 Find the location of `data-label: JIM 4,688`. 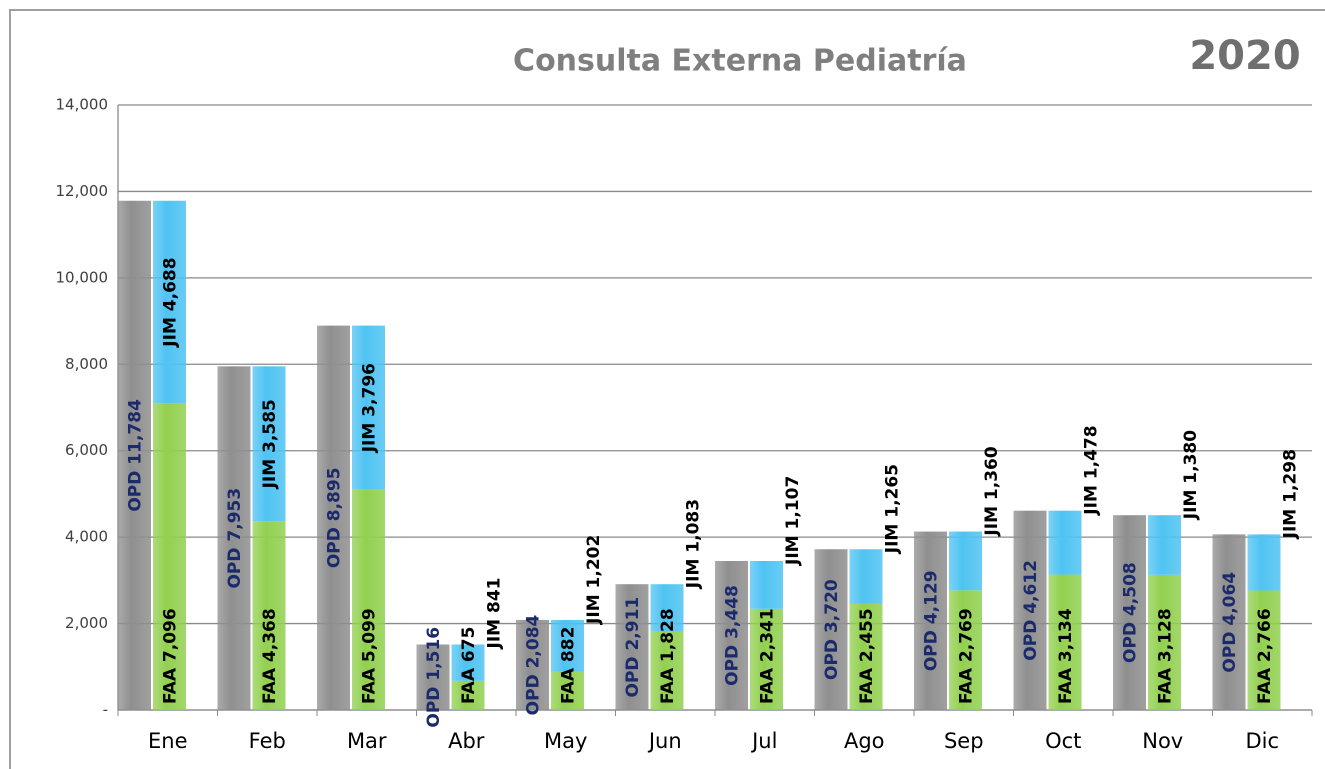

data-label: JIM 4,688 is located at coordinates (171, 302).